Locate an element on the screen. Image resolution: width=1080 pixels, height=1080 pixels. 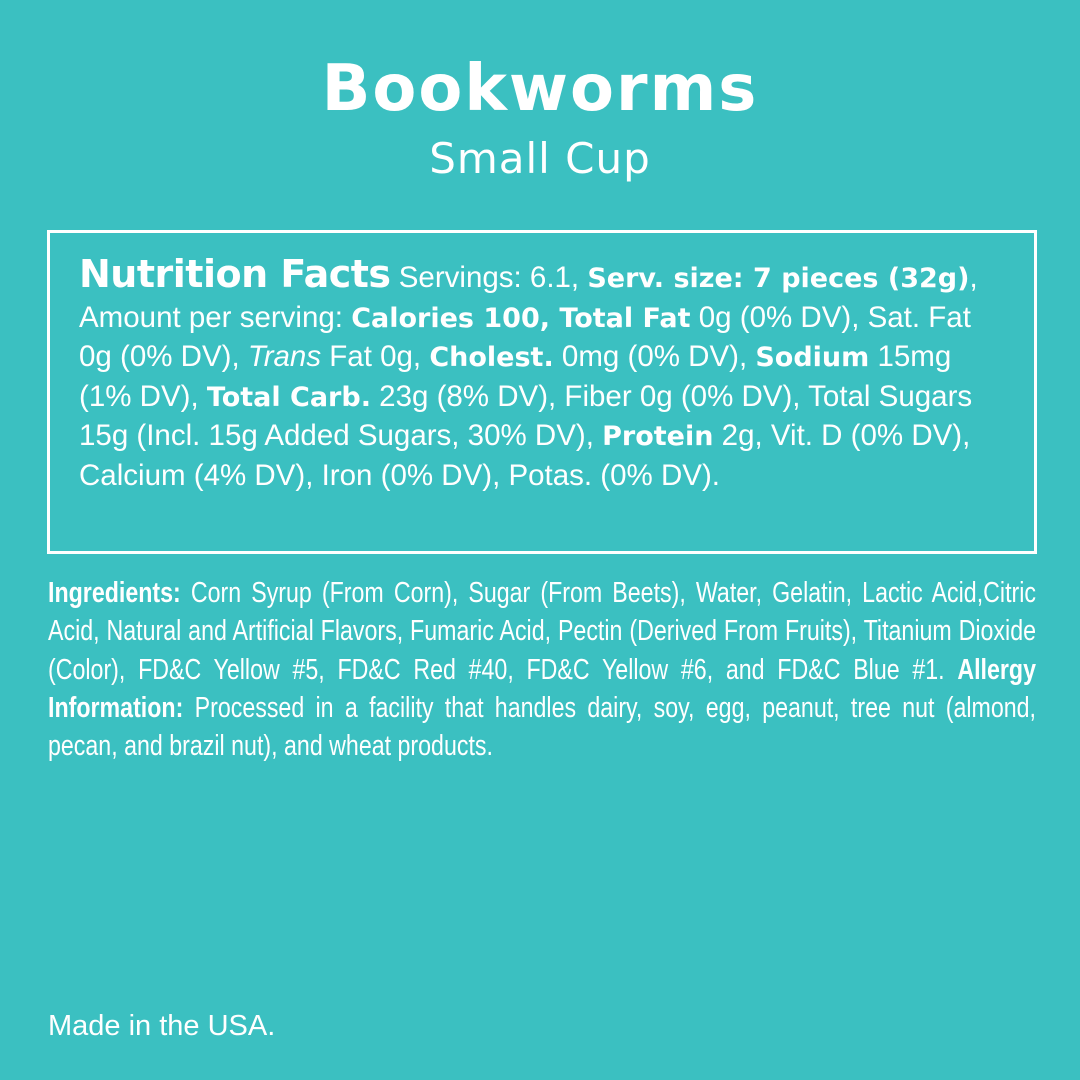
nutrition-segment: Sodium is located at coordinates (812, 357).